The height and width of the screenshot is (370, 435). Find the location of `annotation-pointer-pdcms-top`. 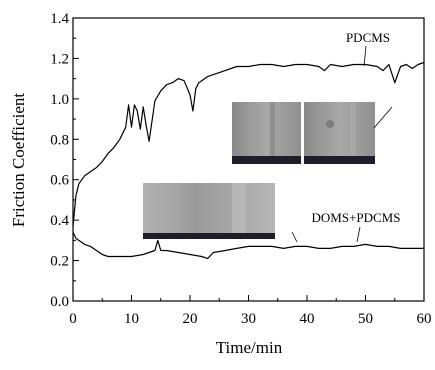

annotation-pointer-pdcms-top is located at coordinates (365, 56).